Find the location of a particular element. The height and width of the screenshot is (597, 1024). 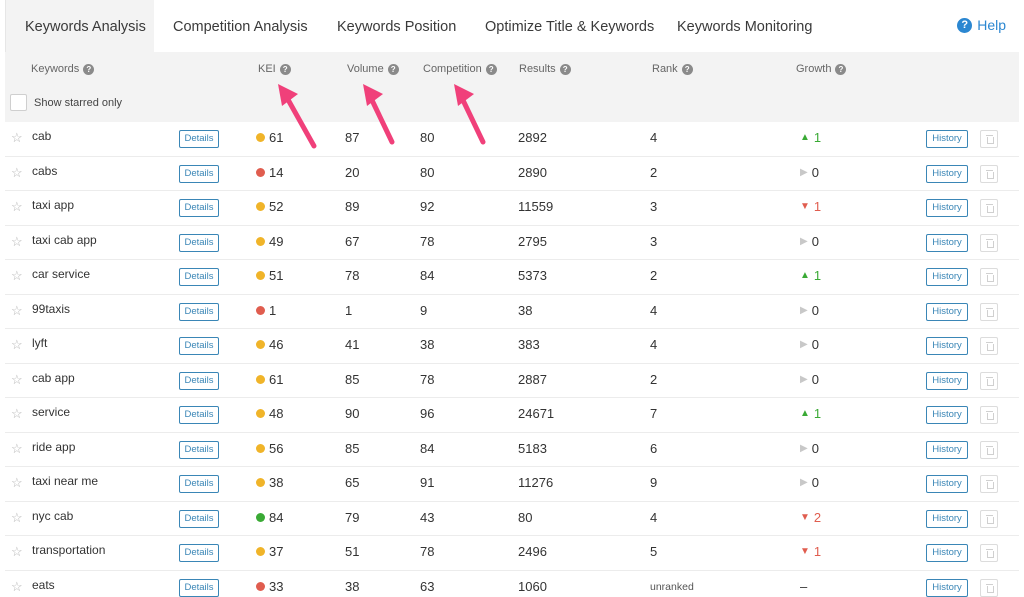

tab-optimize-title-keywords: Optimize Title & Keywords is located at coordinates (570, 27).